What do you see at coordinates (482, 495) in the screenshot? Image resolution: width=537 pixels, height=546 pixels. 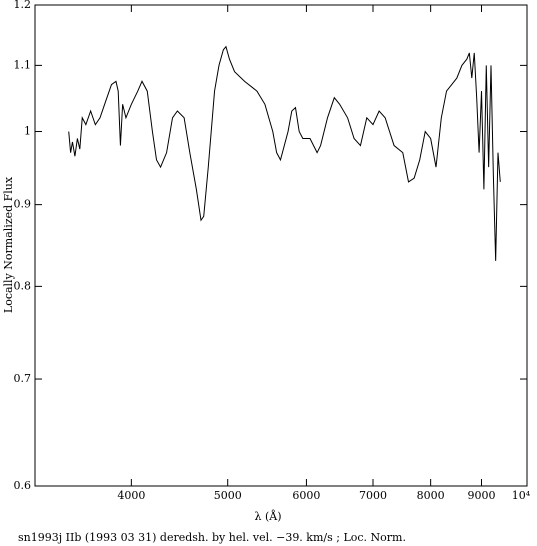 I see `x-tick-label: 9000` at bounding box center [482, 495].